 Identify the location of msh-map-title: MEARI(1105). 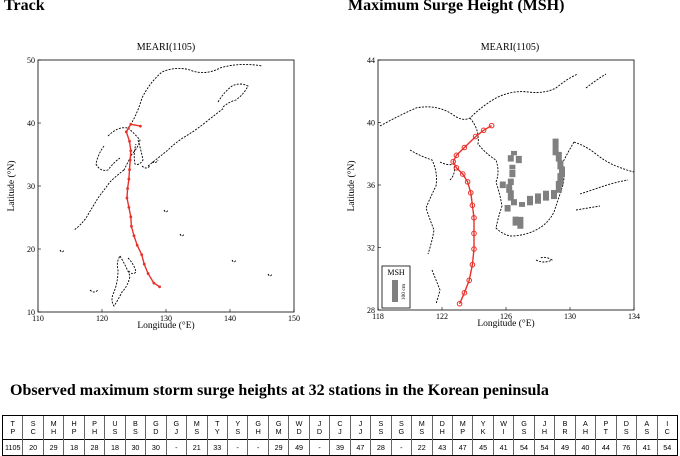
(510, 47).